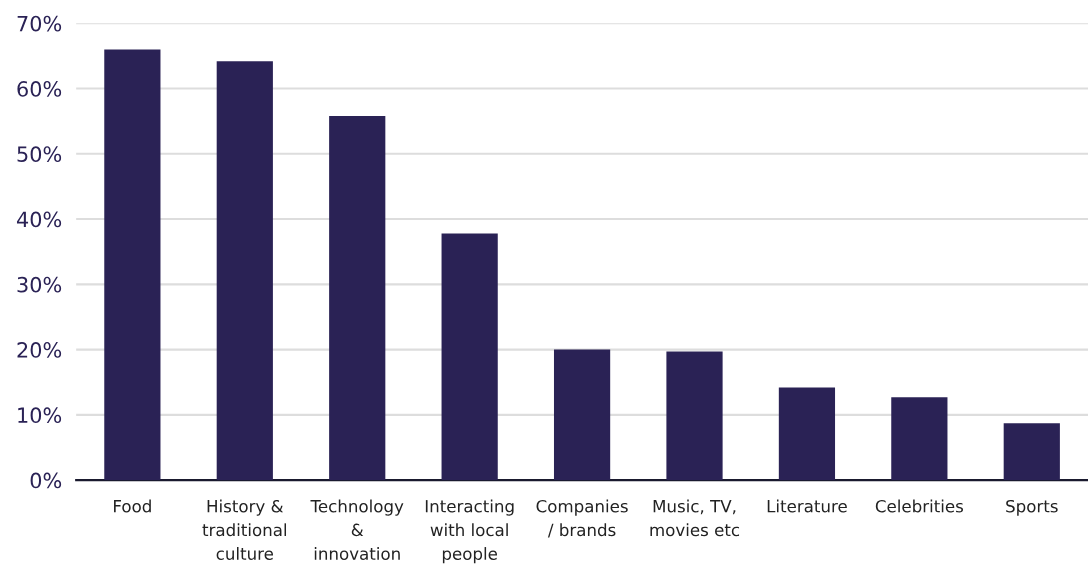  What do you see at coordinates (39, 350) in the screenshot?
I see `y-tick-label: 20%` at bounding box center [39, 350].